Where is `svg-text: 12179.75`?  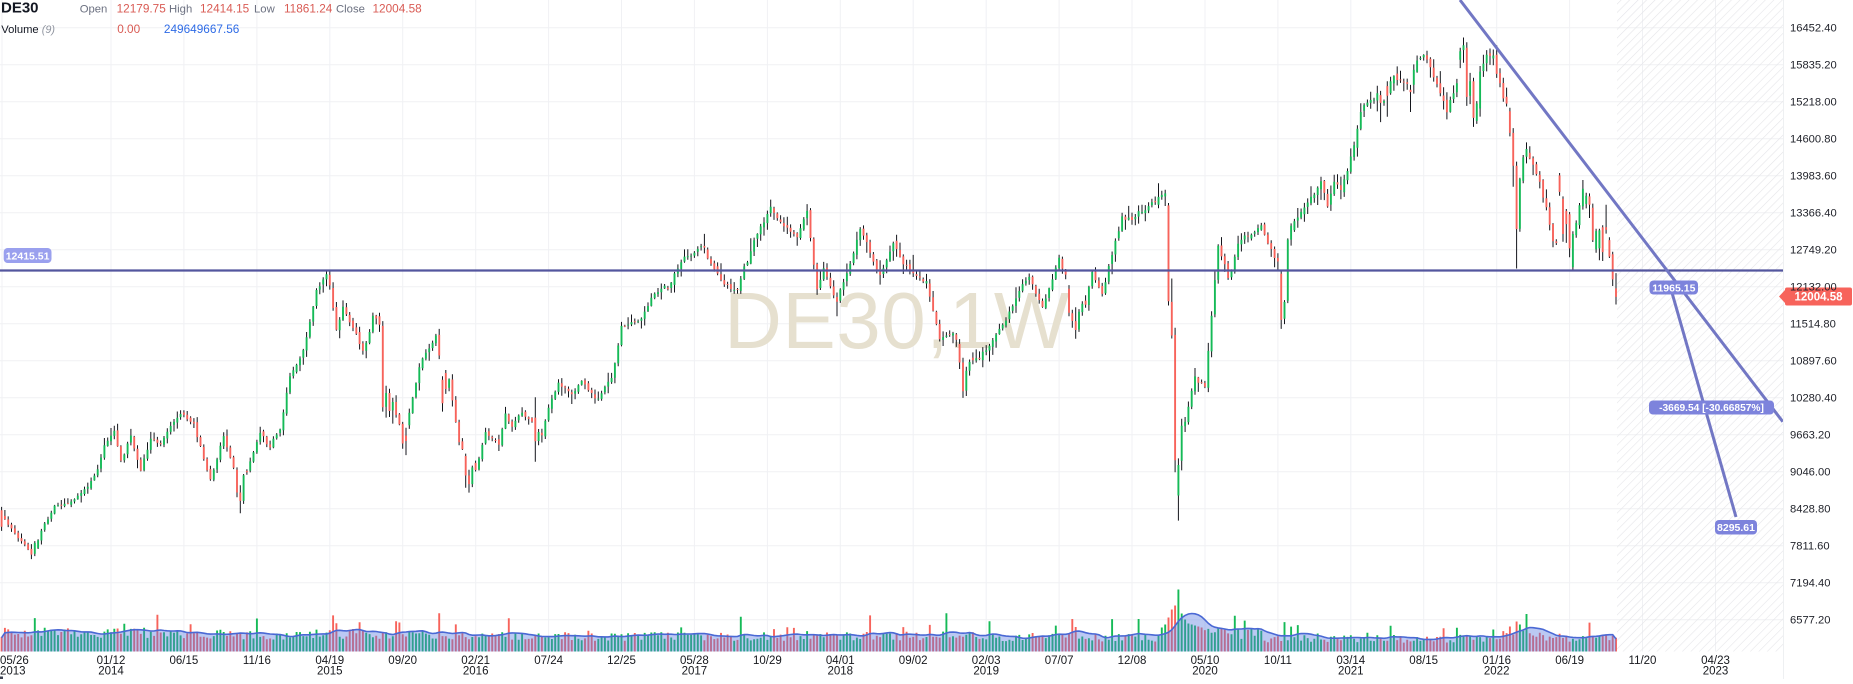 svg-text: 12179.75 is located at coordinates (142, 8).